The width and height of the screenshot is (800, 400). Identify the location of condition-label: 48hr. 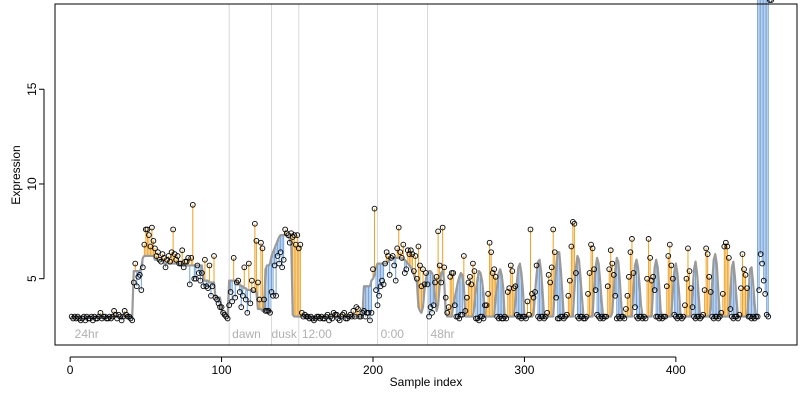
(443, 334).